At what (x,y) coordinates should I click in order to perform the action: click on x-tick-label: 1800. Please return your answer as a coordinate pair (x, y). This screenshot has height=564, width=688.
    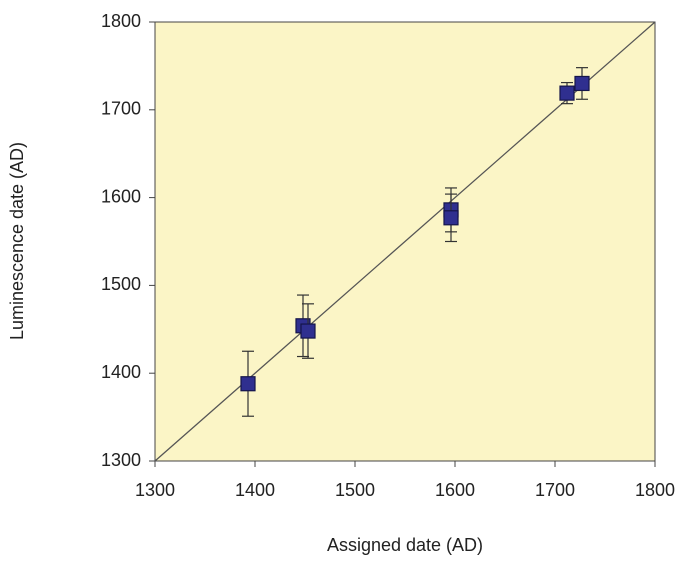
    Looking at the image, I should click on (655, 490).